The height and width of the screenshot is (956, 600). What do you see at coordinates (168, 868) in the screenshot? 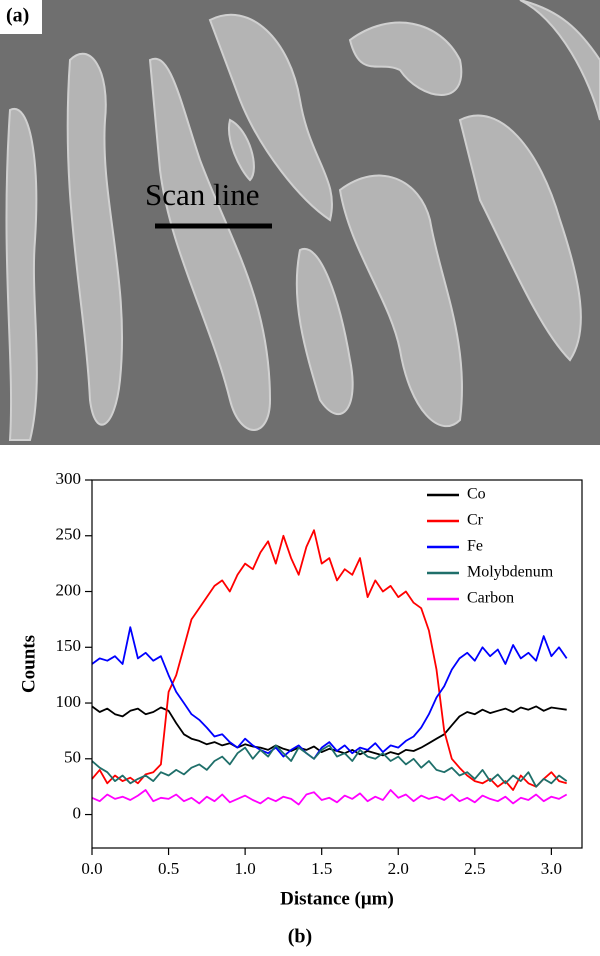
I see `x-tick-label: 0.5` at bounding box center [168, 868].